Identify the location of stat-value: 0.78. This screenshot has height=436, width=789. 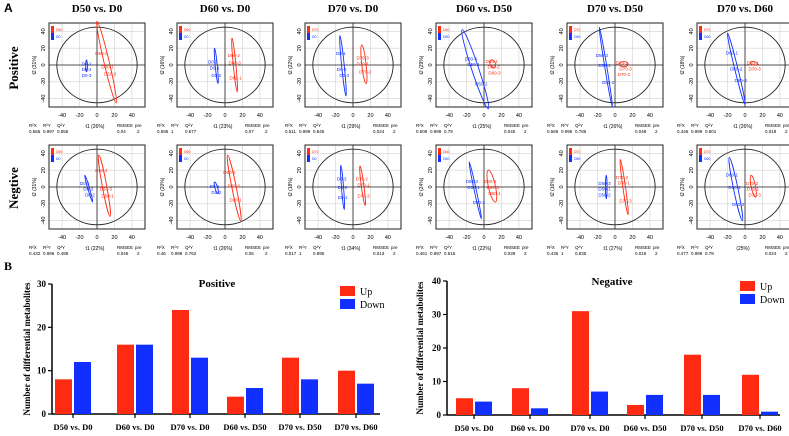
(709, 253).